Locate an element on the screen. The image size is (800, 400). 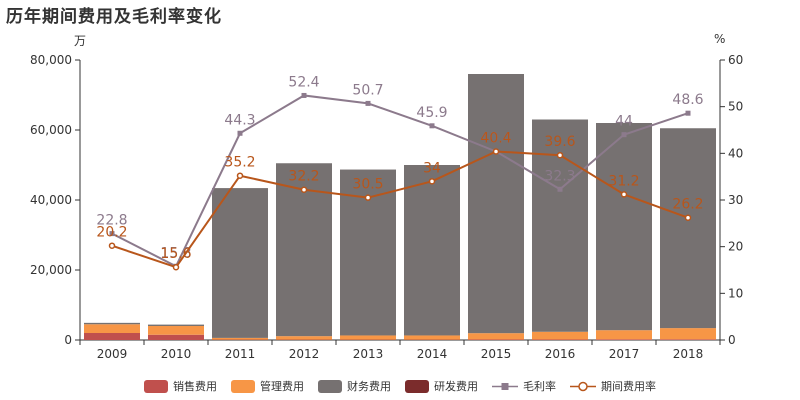
left-tick-label: 0 is located at coordinates (68, 340).